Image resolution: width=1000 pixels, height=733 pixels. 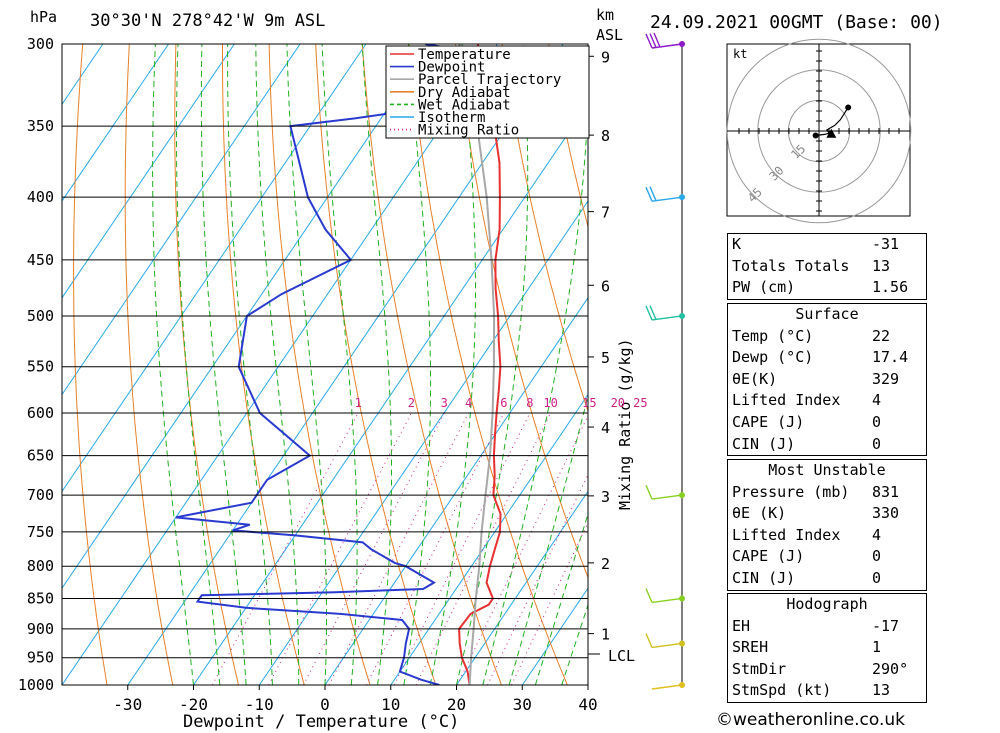 What do you see at coordinates (640, 403) in the screenshot?
I see `mixing-ratio-tick-label: 25` at bounding box center [640, 403].